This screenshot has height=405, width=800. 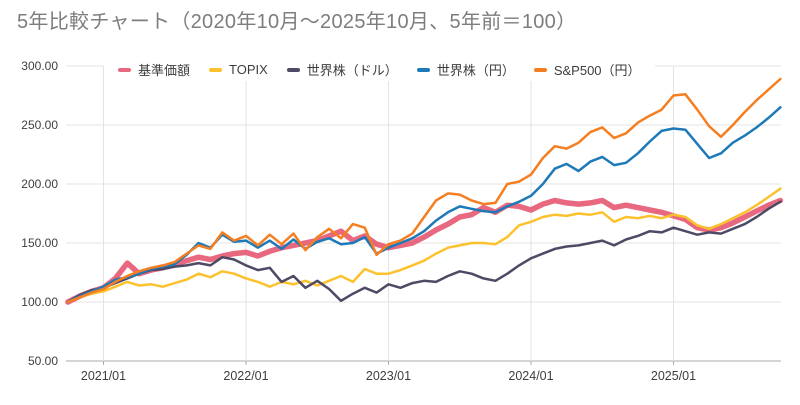 I want to click on x-axis-tick-label: 2025/01, so click(x=673, y=376).